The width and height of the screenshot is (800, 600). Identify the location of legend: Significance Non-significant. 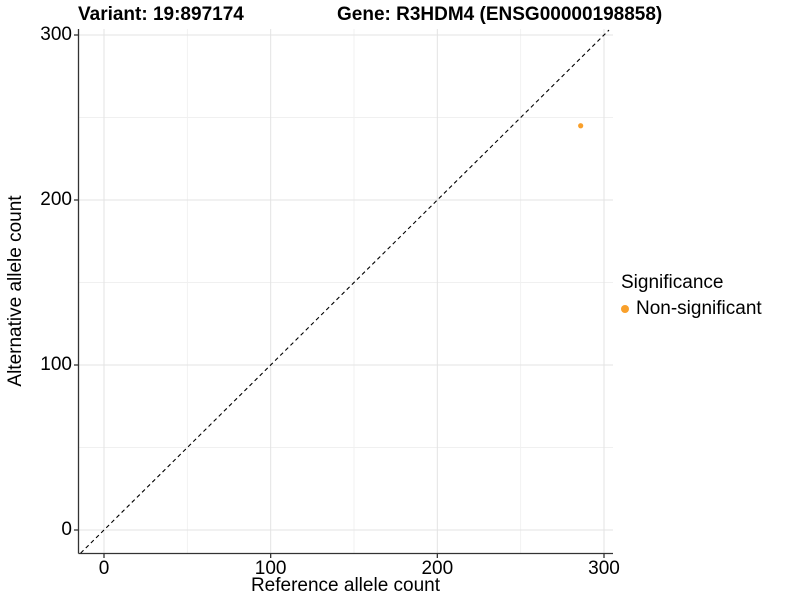
(691, 295).